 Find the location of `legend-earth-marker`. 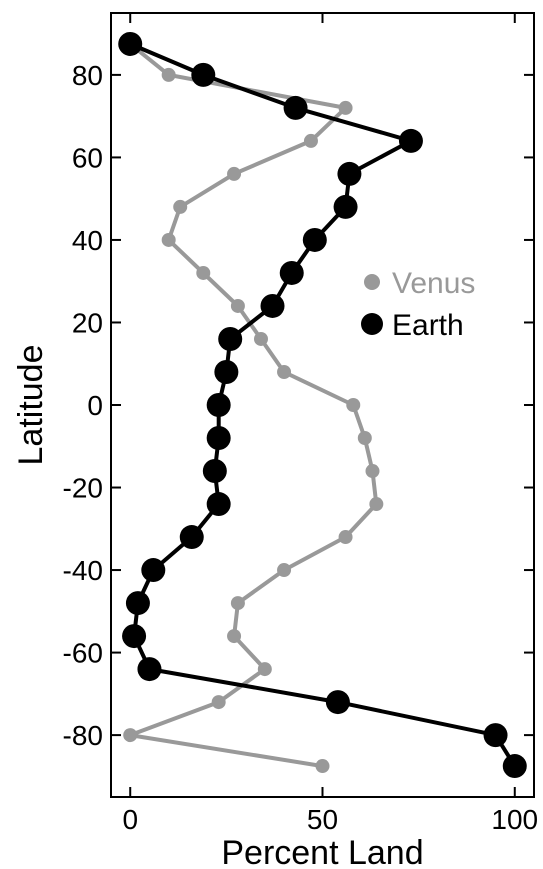

legend-earth-marker is located at coordinates (372, 324).